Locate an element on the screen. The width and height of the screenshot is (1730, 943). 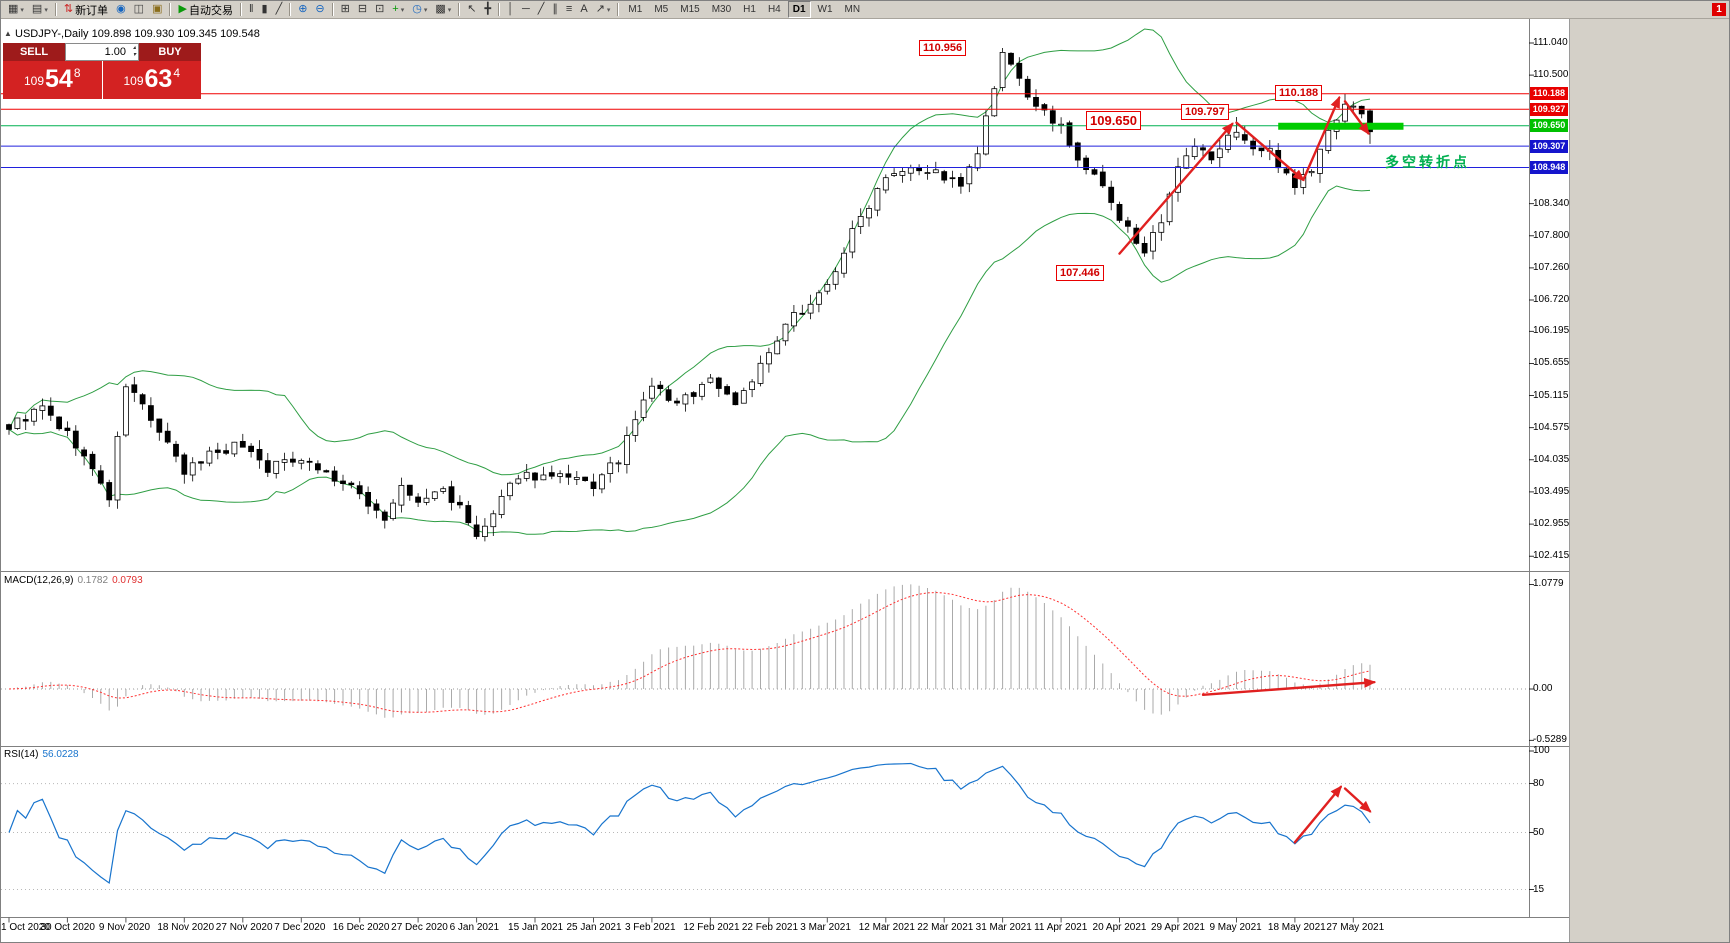
arrows-tool-button: ↗ ▾ is located at coordinates (603, 10).